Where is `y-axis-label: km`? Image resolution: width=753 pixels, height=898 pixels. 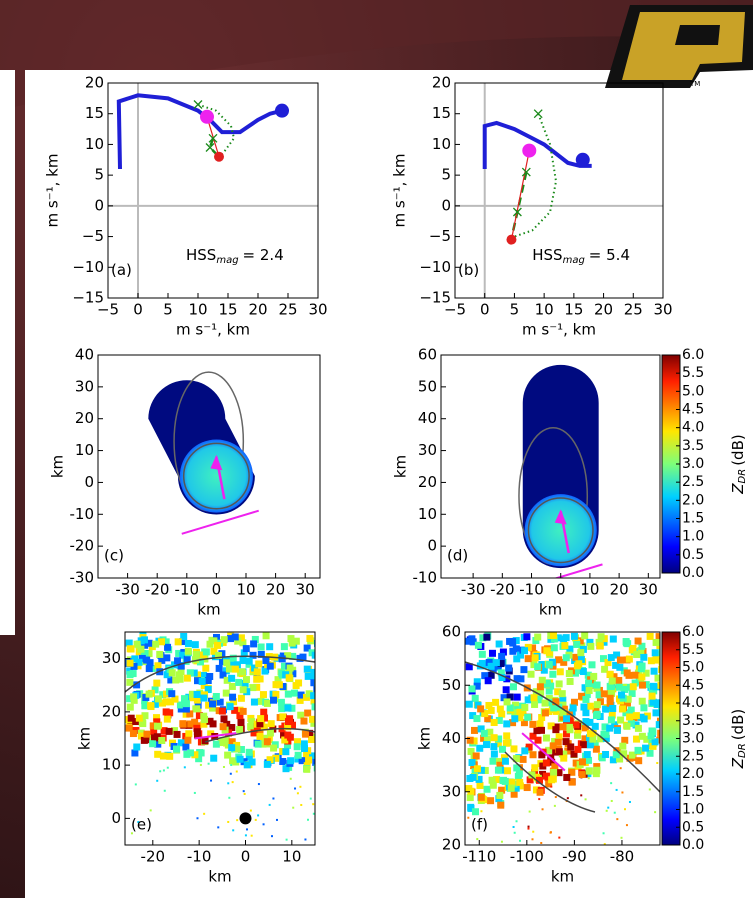
y-axis-label: km is located at coordinates (425, 738).